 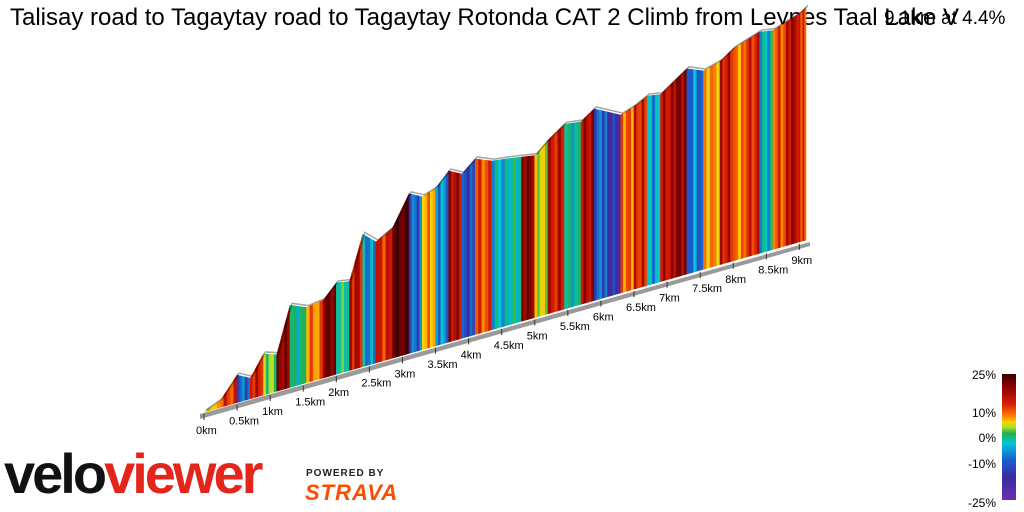 I want to click on x-tick-label: 3.5km, so click(x=443, y=365).